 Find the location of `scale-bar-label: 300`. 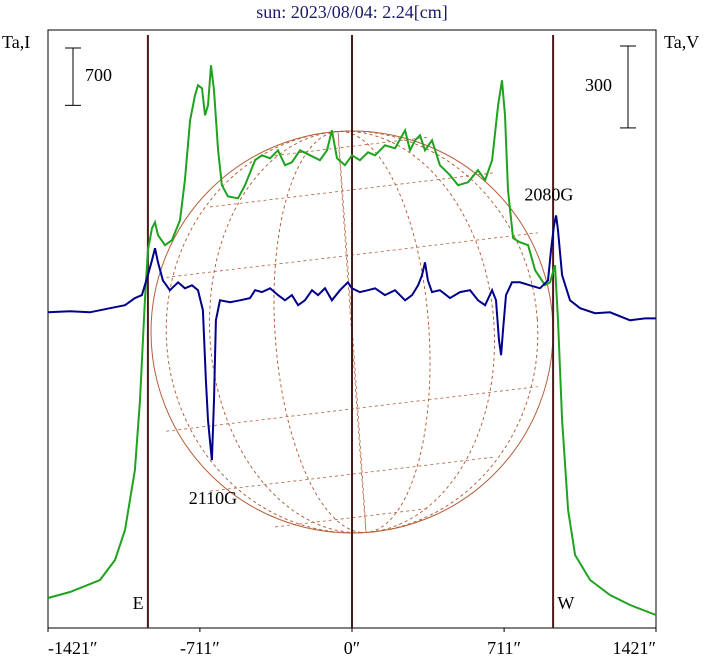

scale-bar-label: 300 is located at coordinates (598, 85).